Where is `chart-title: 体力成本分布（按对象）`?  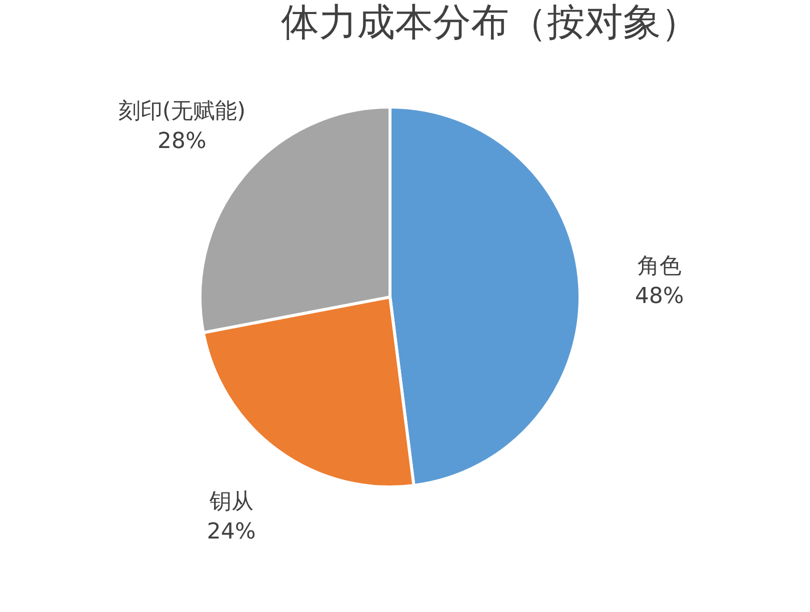
chart-title: 体力成本分布（按对象） is located at coordinates (490, 22).